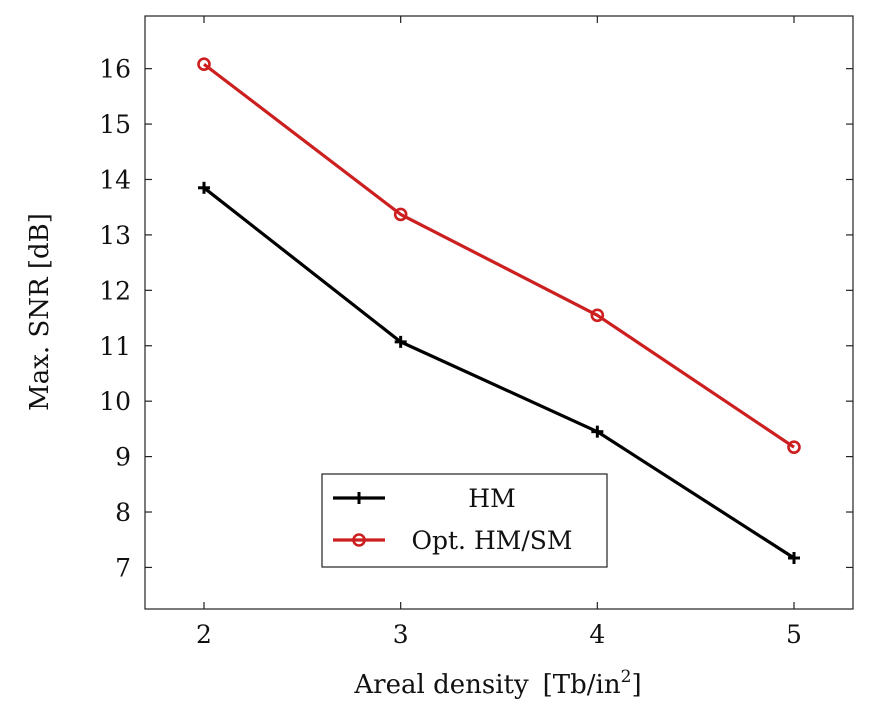 Image resolution: width=882 pixels, height=726 pixels. What do you see at coordinates (115, 235) in the screenshot?
I see `y-tick-label: 13` at bounding box center [115, 235].